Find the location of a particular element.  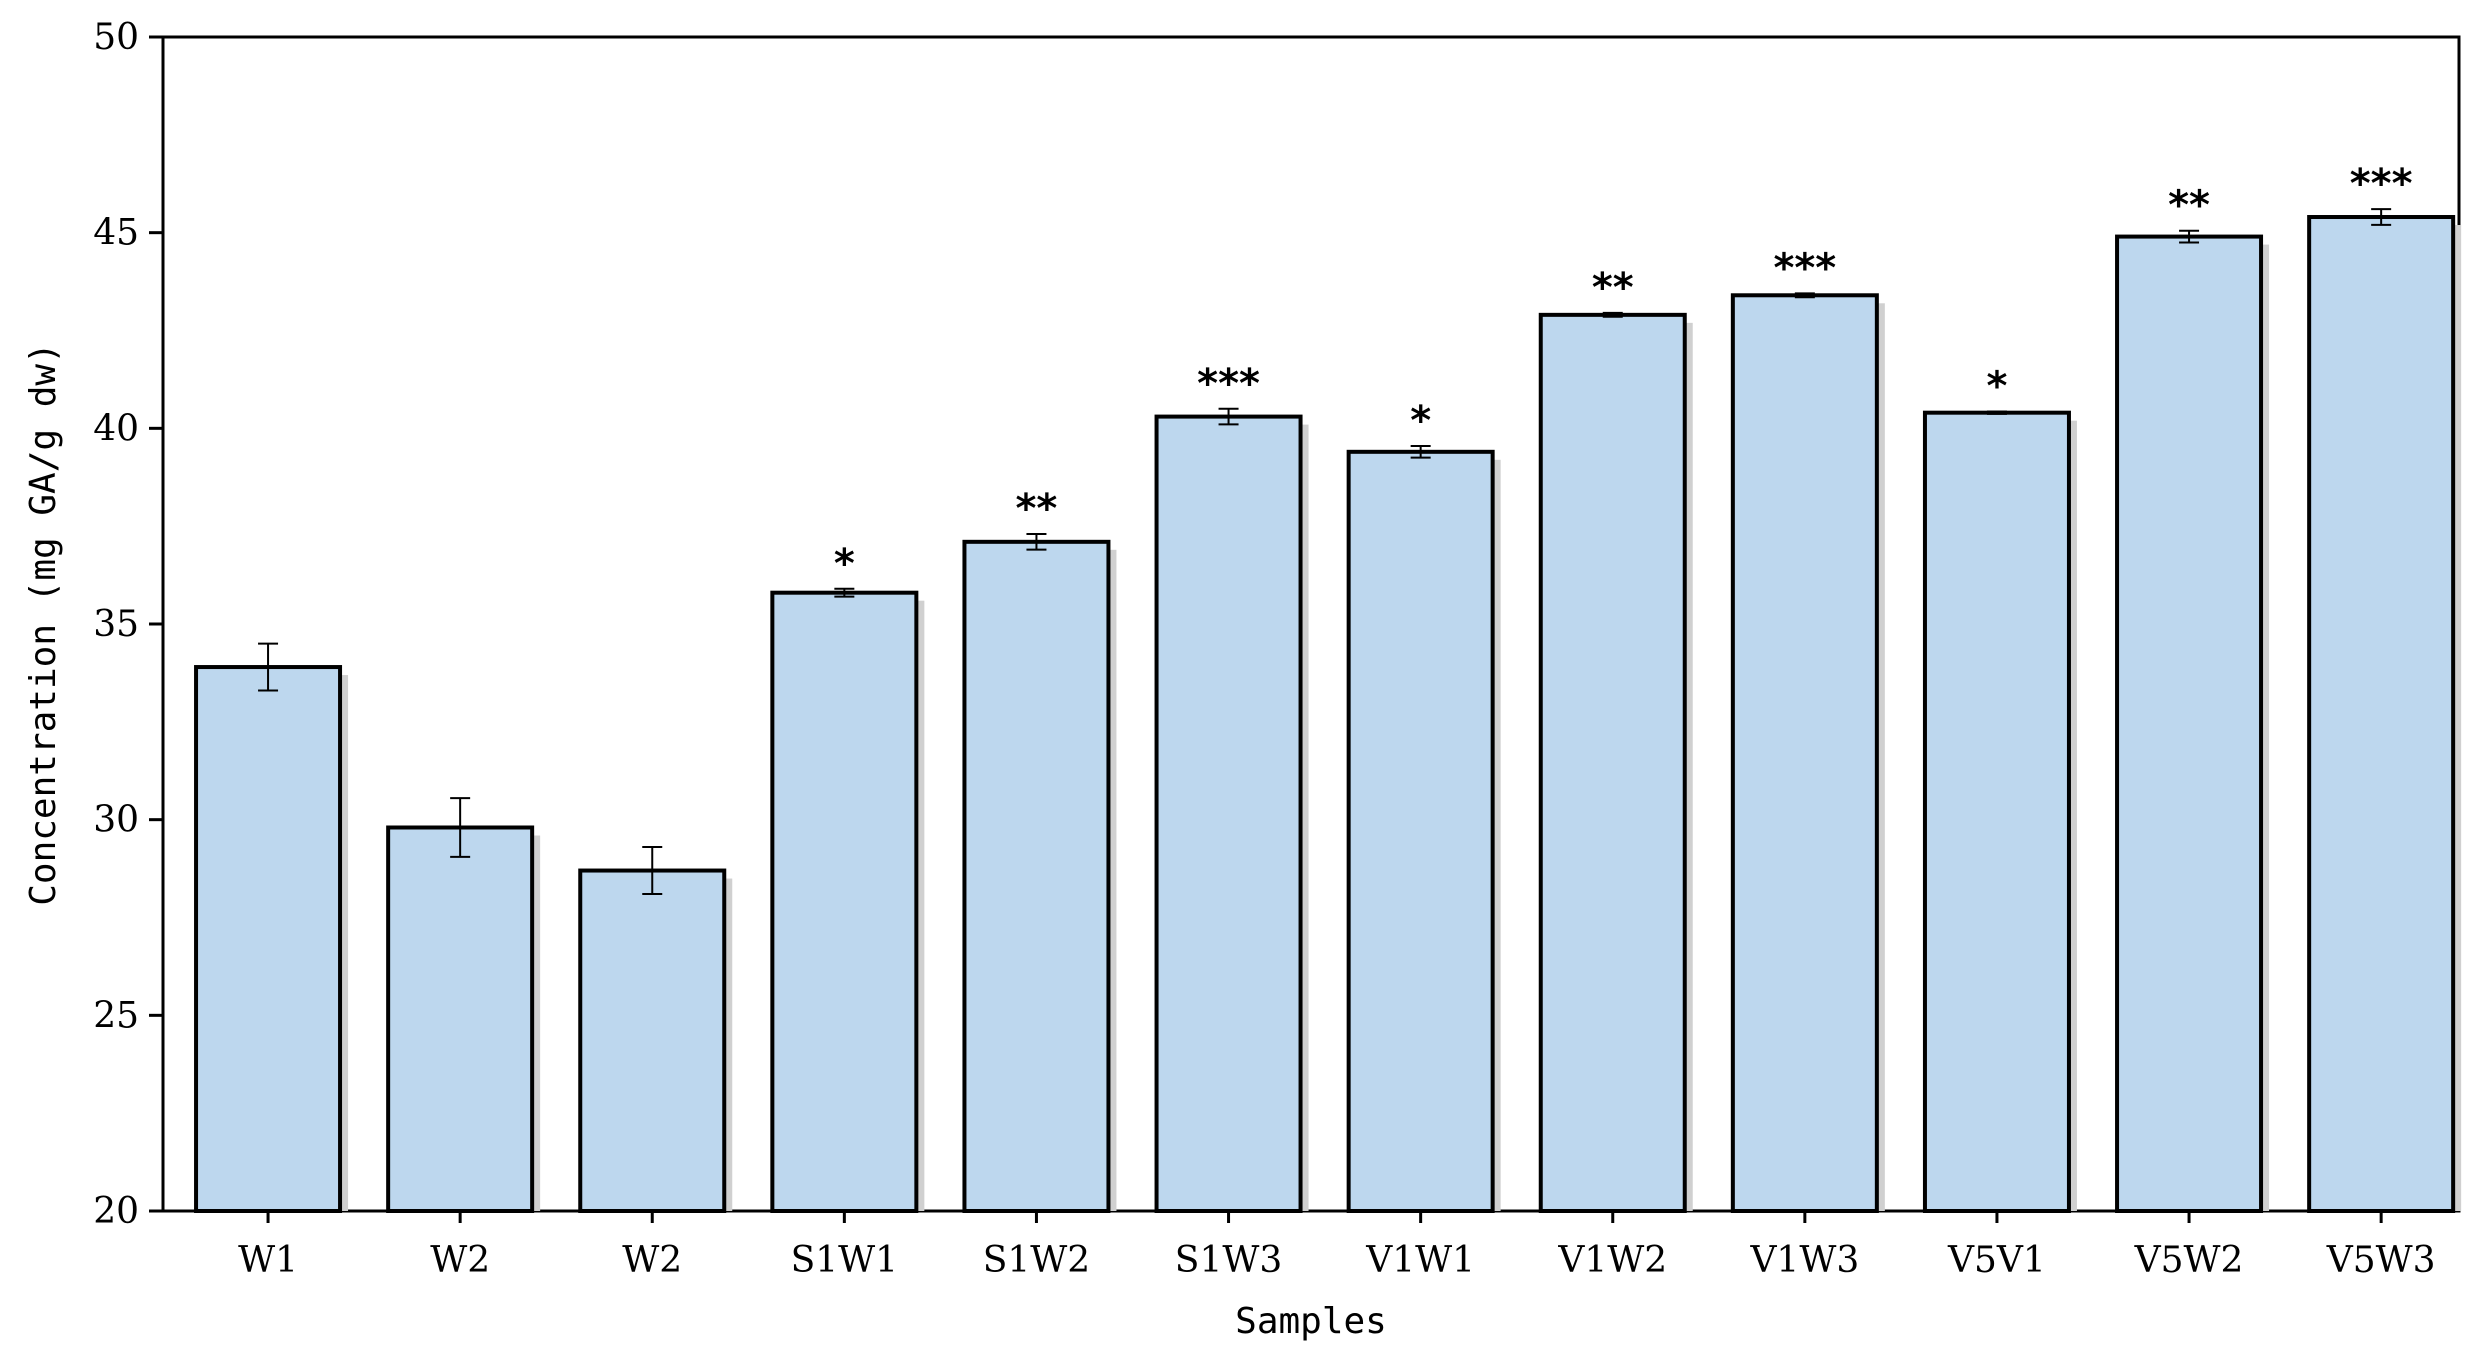

bar-v5w3 is located at coordinates (2381, 714).